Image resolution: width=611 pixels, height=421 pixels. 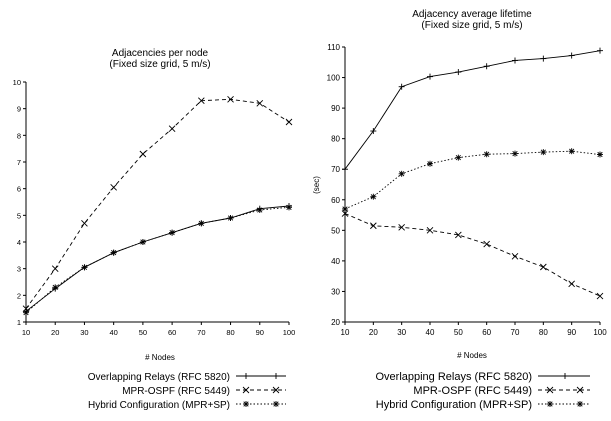 What do you see at coordinates (335, 169) in the screenshot?
I see `y-tick-label: 70` at bounding box center [335, 169].